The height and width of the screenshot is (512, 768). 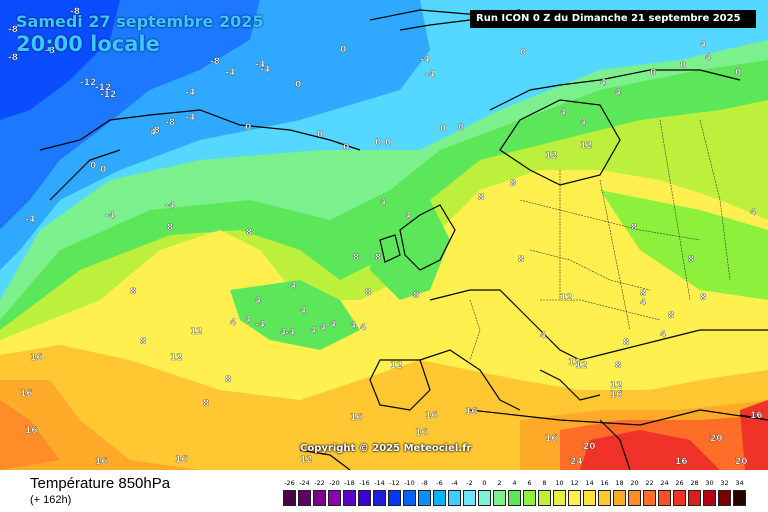 What do you see at coordinates (334, 483) in the screenshot?
I see `scale-tick-label: -20` at bounding box center [334, 483].